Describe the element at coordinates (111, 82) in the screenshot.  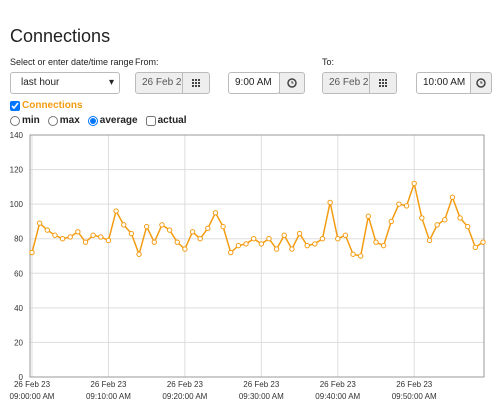
I see `select-arrow: ▾` at that location.